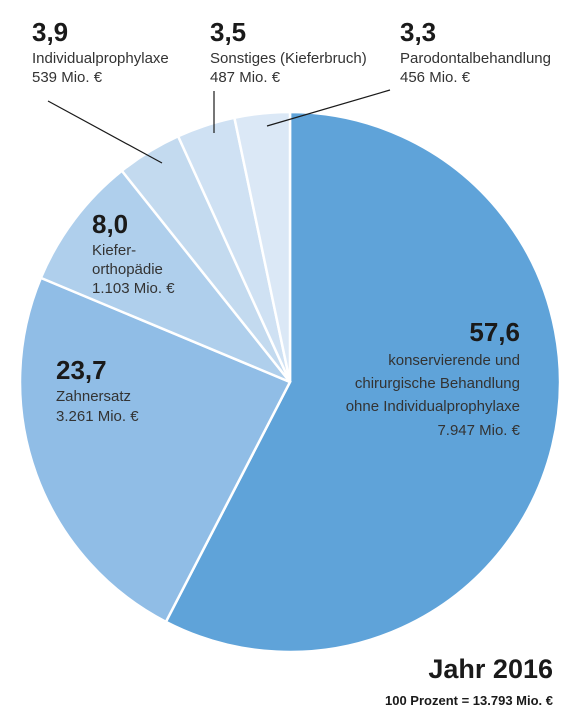  Describe the element at coordinates (127, 270) in the screenshot. I see `slice-name-line: orthopädie` at that location.